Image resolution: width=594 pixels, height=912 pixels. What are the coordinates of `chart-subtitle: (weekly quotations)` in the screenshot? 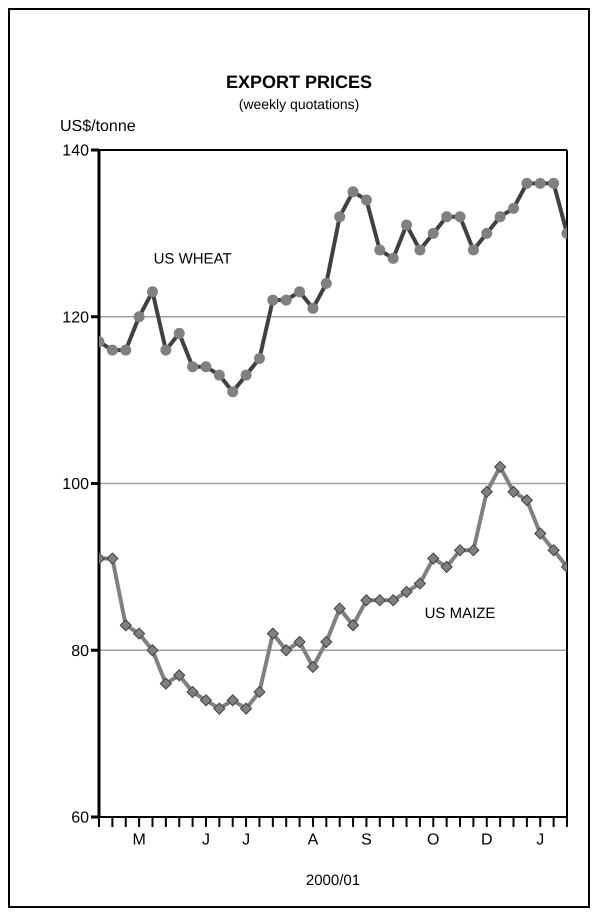 It's located at (299, 104).